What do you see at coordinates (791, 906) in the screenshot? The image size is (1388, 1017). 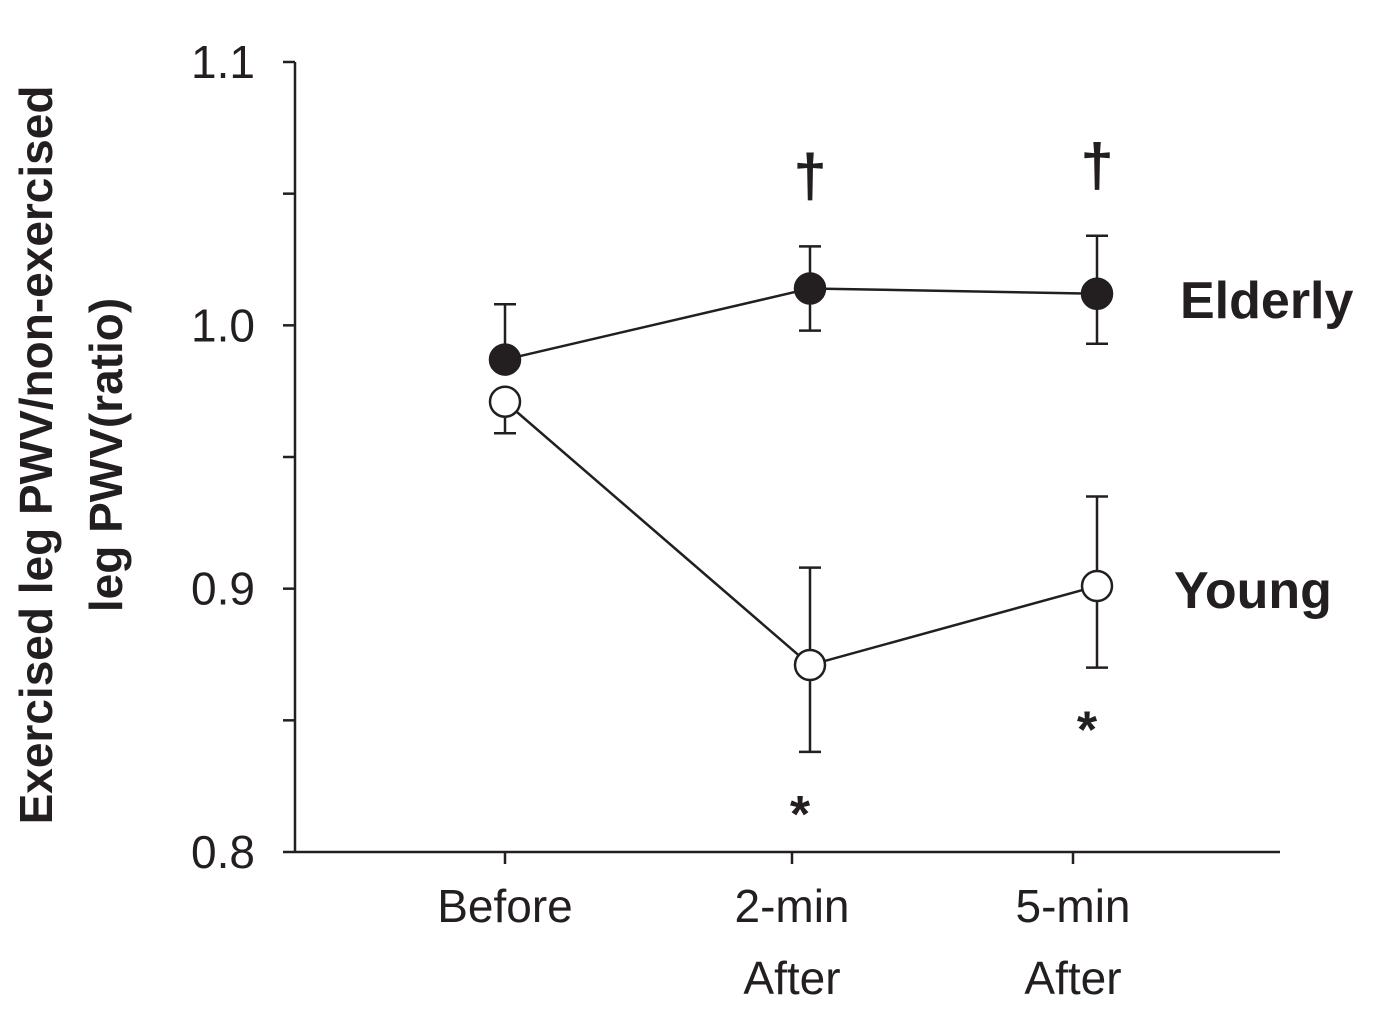 I see `x-tick-label: 2-min` at bounding box center [791, 906].